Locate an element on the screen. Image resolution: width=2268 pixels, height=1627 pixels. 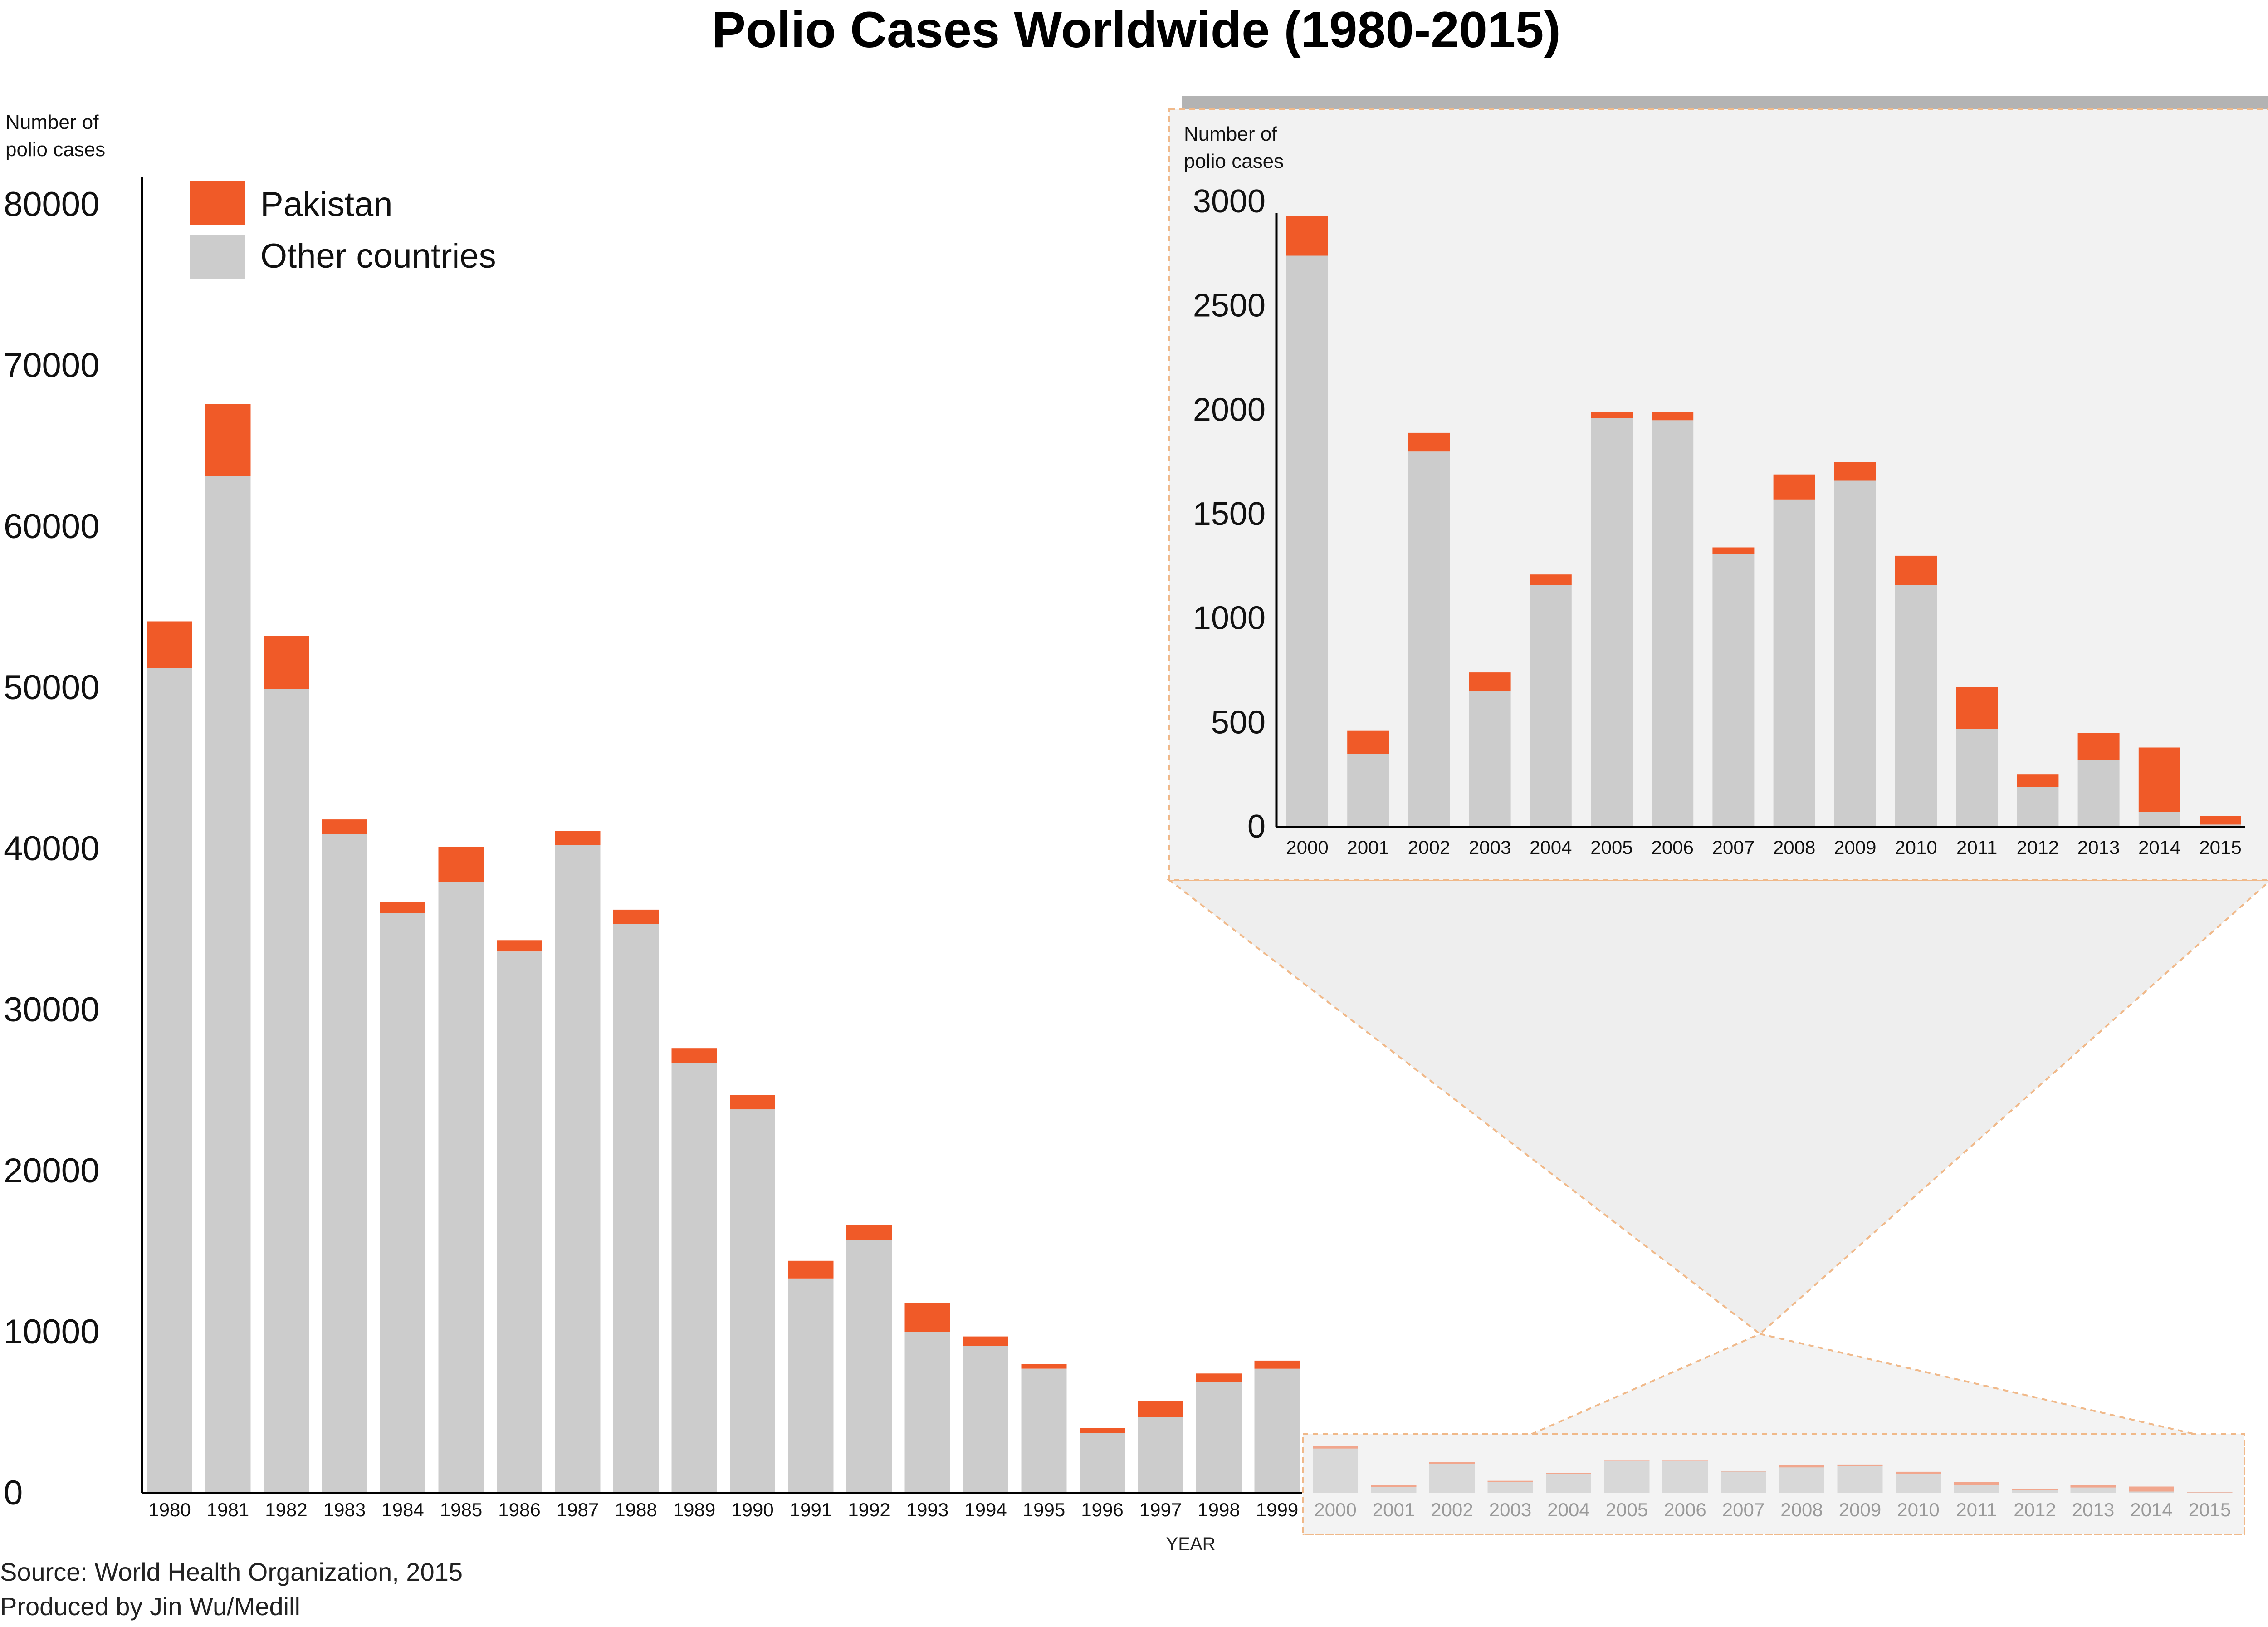
bar-other-2009 is located at coordinates (1860, 1480).